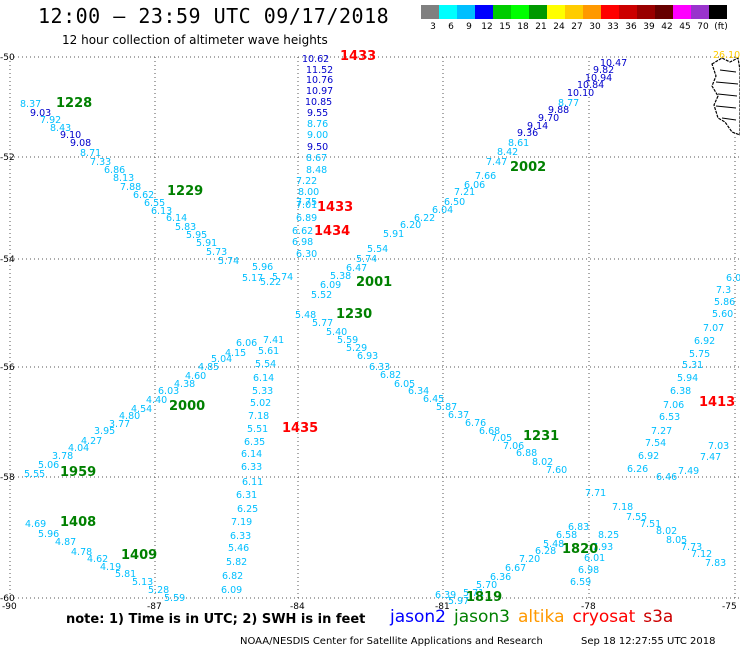  What do you see at coordinates (613, 27) in the screenshot?
I see `color-scale-label: 33` at bounding box center [613, 27].